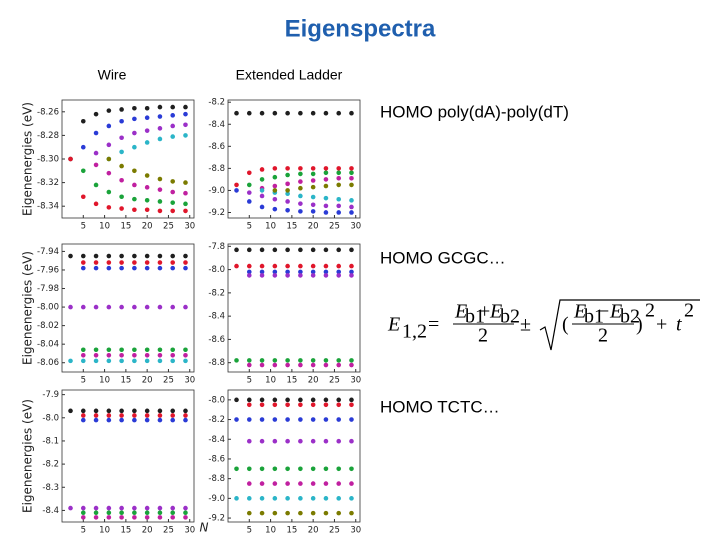  I want to click on formula-text: E, so click(615, 312).